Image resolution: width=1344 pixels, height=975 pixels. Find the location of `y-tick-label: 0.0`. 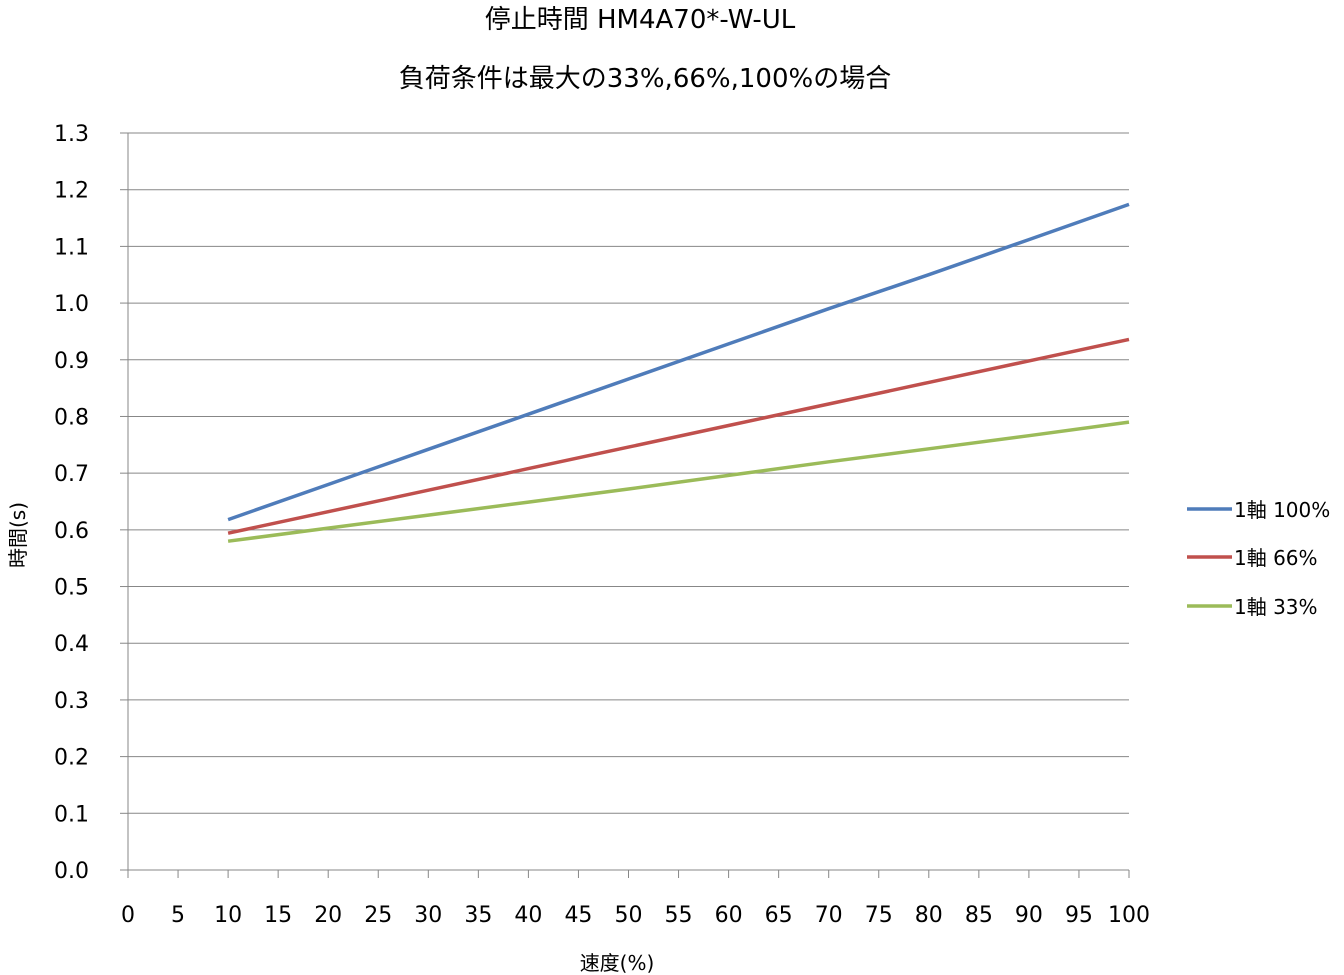

y-tick-label: 0.0 is located at coordinates (71, 871).